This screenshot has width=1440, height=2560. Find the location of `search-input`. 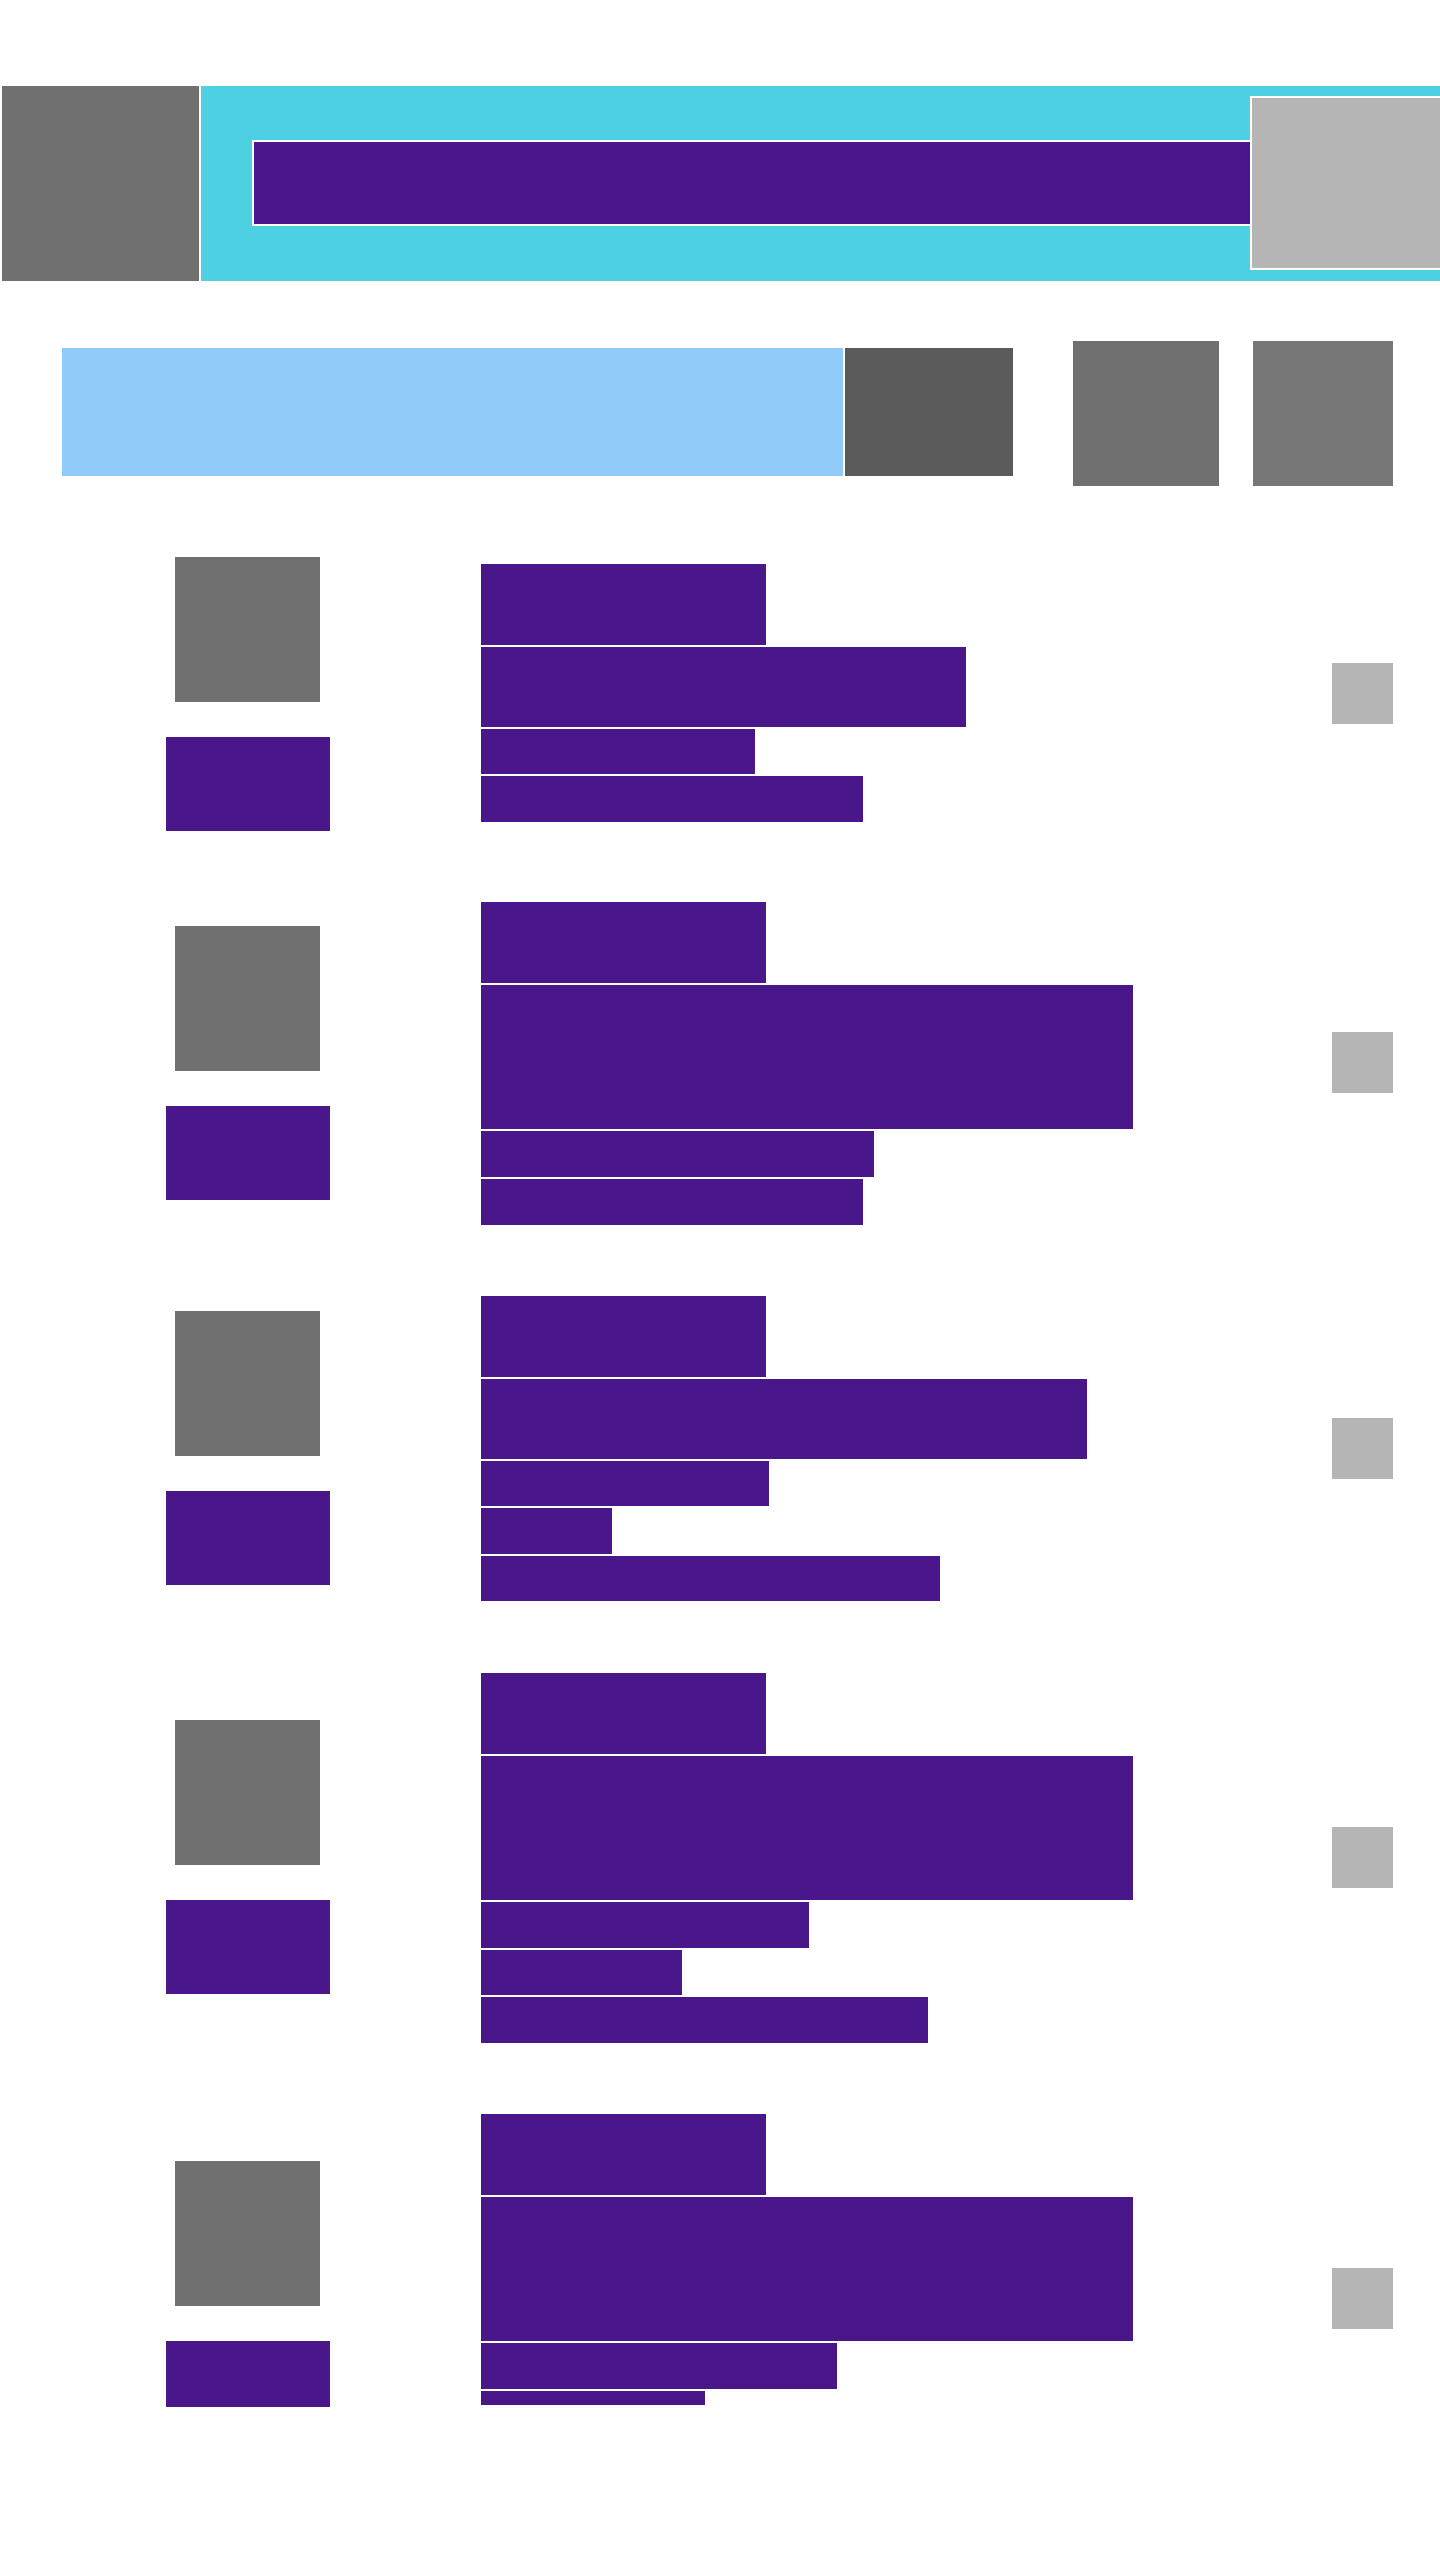

search-input is located at coordinates (454, 412).